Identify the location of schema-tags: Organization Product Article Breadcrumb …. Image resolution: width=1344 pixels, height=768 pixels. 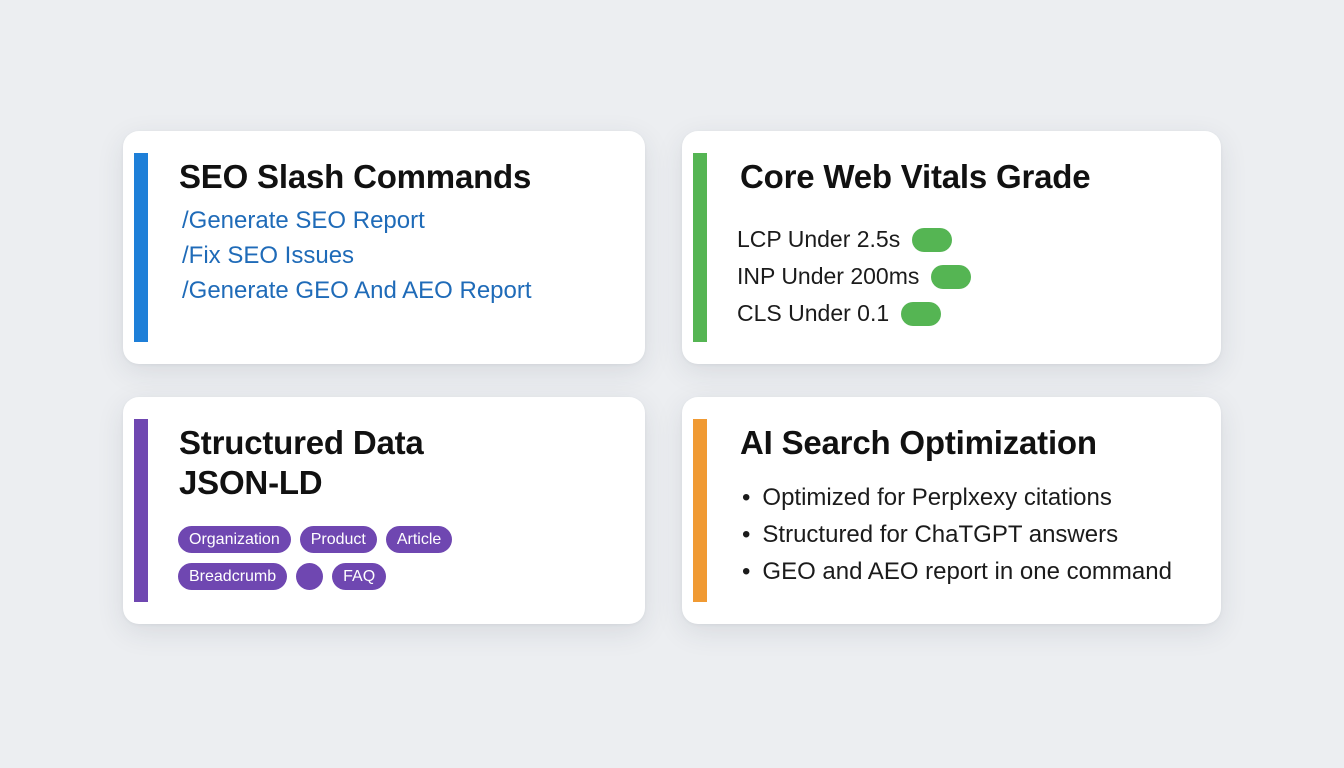
(338, 563).